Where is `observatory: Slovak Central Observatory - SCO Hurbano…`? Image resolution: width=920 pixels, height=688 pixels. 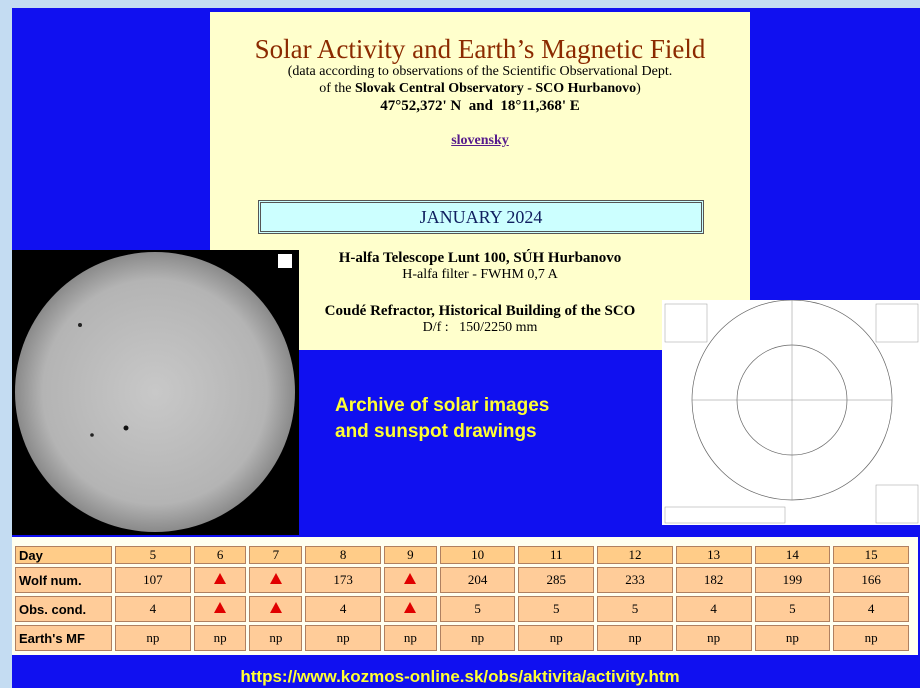 observatory: Slovak Central Observatory - SCO Hurbano… is located at coordinates (495, 88).